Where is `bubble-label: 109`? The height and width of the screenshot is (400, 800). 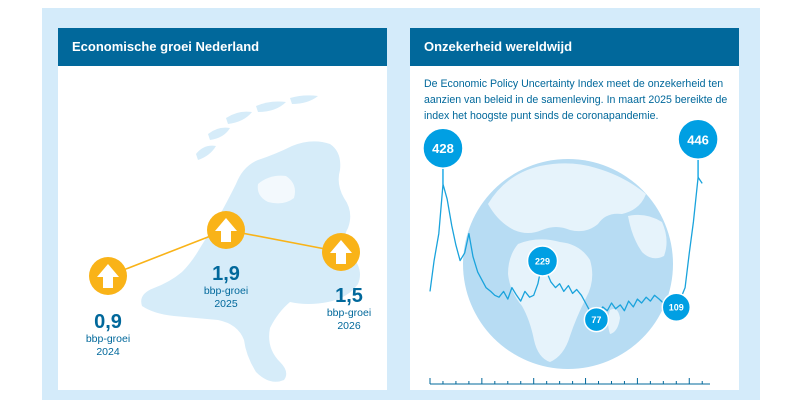 bubble-label: 109 is located at coordinates (676, 308).